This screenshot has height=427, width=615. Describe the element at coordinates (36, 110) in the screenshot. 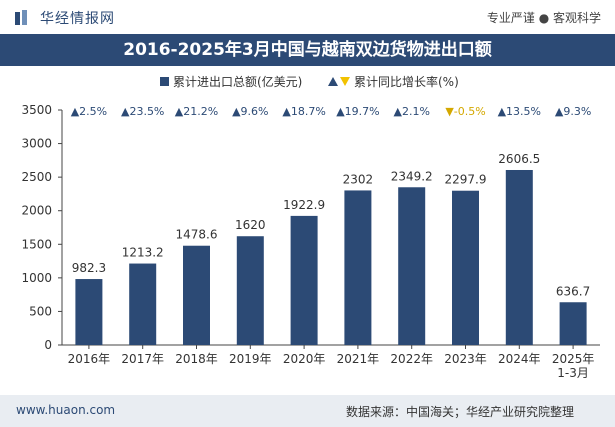

I see `y-tick-label: 3500` at that location.